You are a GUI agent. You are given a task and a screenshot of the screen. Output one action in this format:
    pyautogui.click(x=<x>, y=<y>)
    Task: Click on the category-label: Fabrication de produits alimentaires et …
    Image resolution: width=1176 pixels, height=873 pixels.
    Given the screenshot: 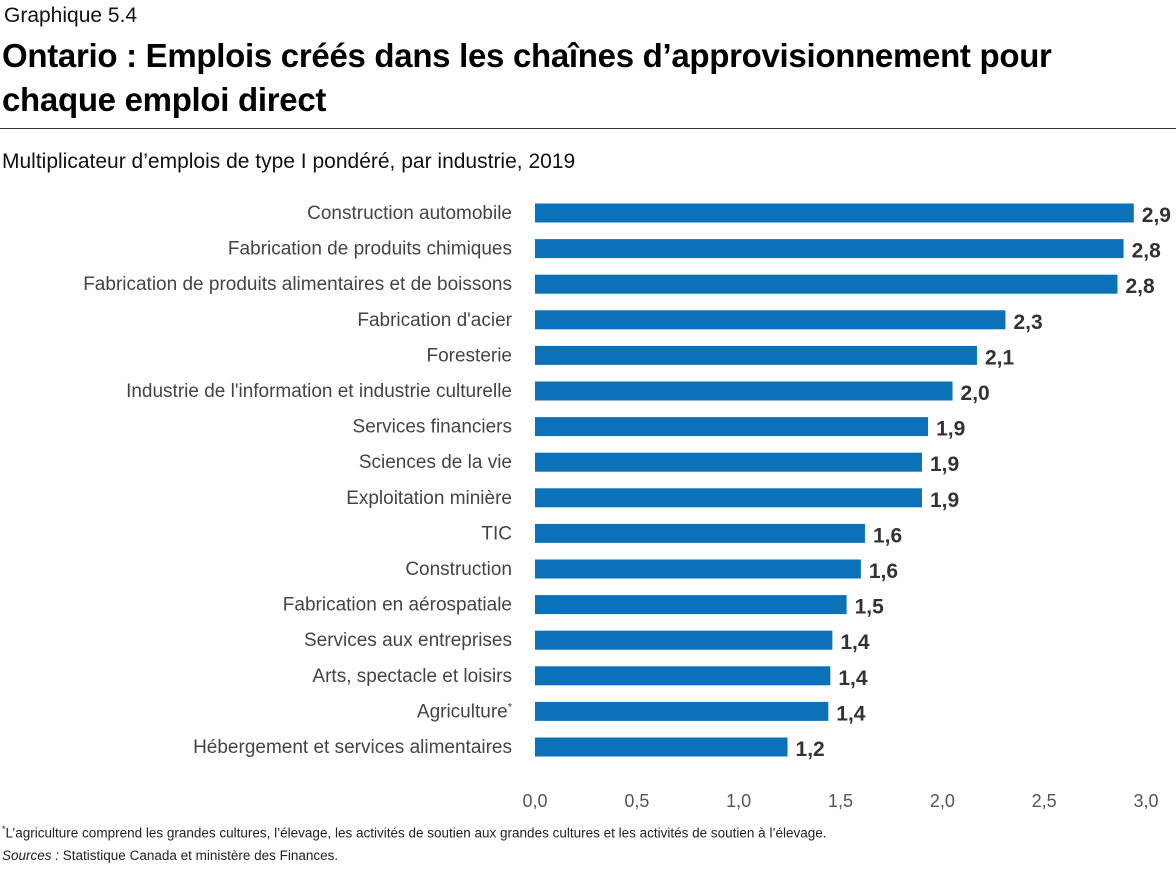 What is the action you would take?
    pyautogui.click(x=297, y=284)
    